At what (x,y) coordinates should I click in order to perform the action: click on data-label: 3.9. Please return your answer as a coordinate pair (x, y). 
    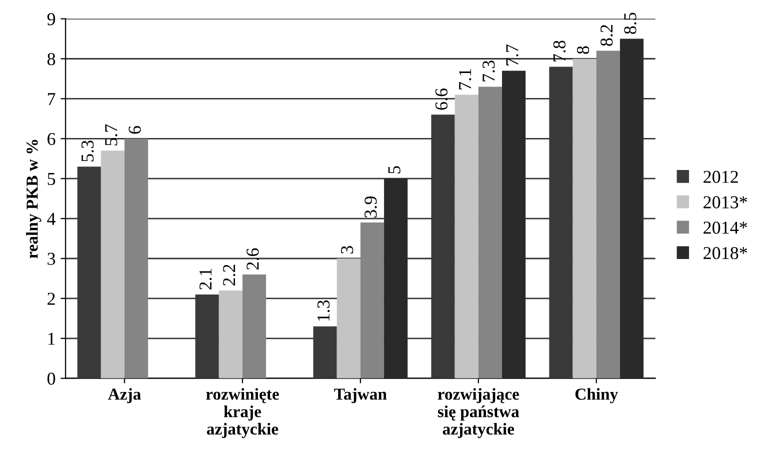
    Looking at the image, I should click on (370, 207).